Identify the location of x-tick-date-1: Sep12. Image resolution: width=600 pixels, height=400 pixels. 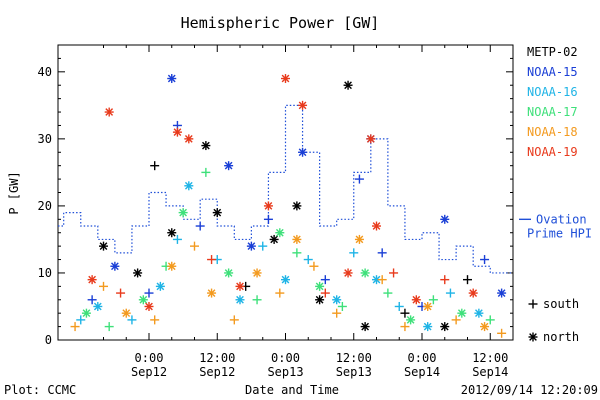
(217, 372).